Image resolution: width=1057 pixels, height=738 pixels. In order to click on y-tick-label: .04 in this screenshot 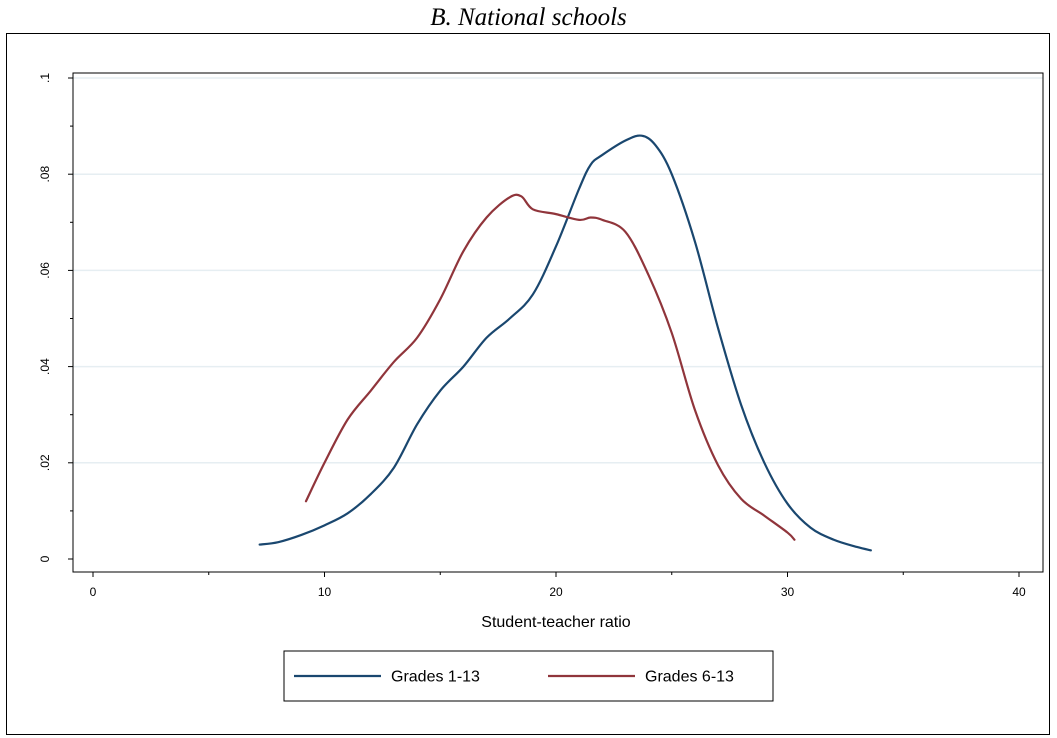, I will do `click(45, 366)`.